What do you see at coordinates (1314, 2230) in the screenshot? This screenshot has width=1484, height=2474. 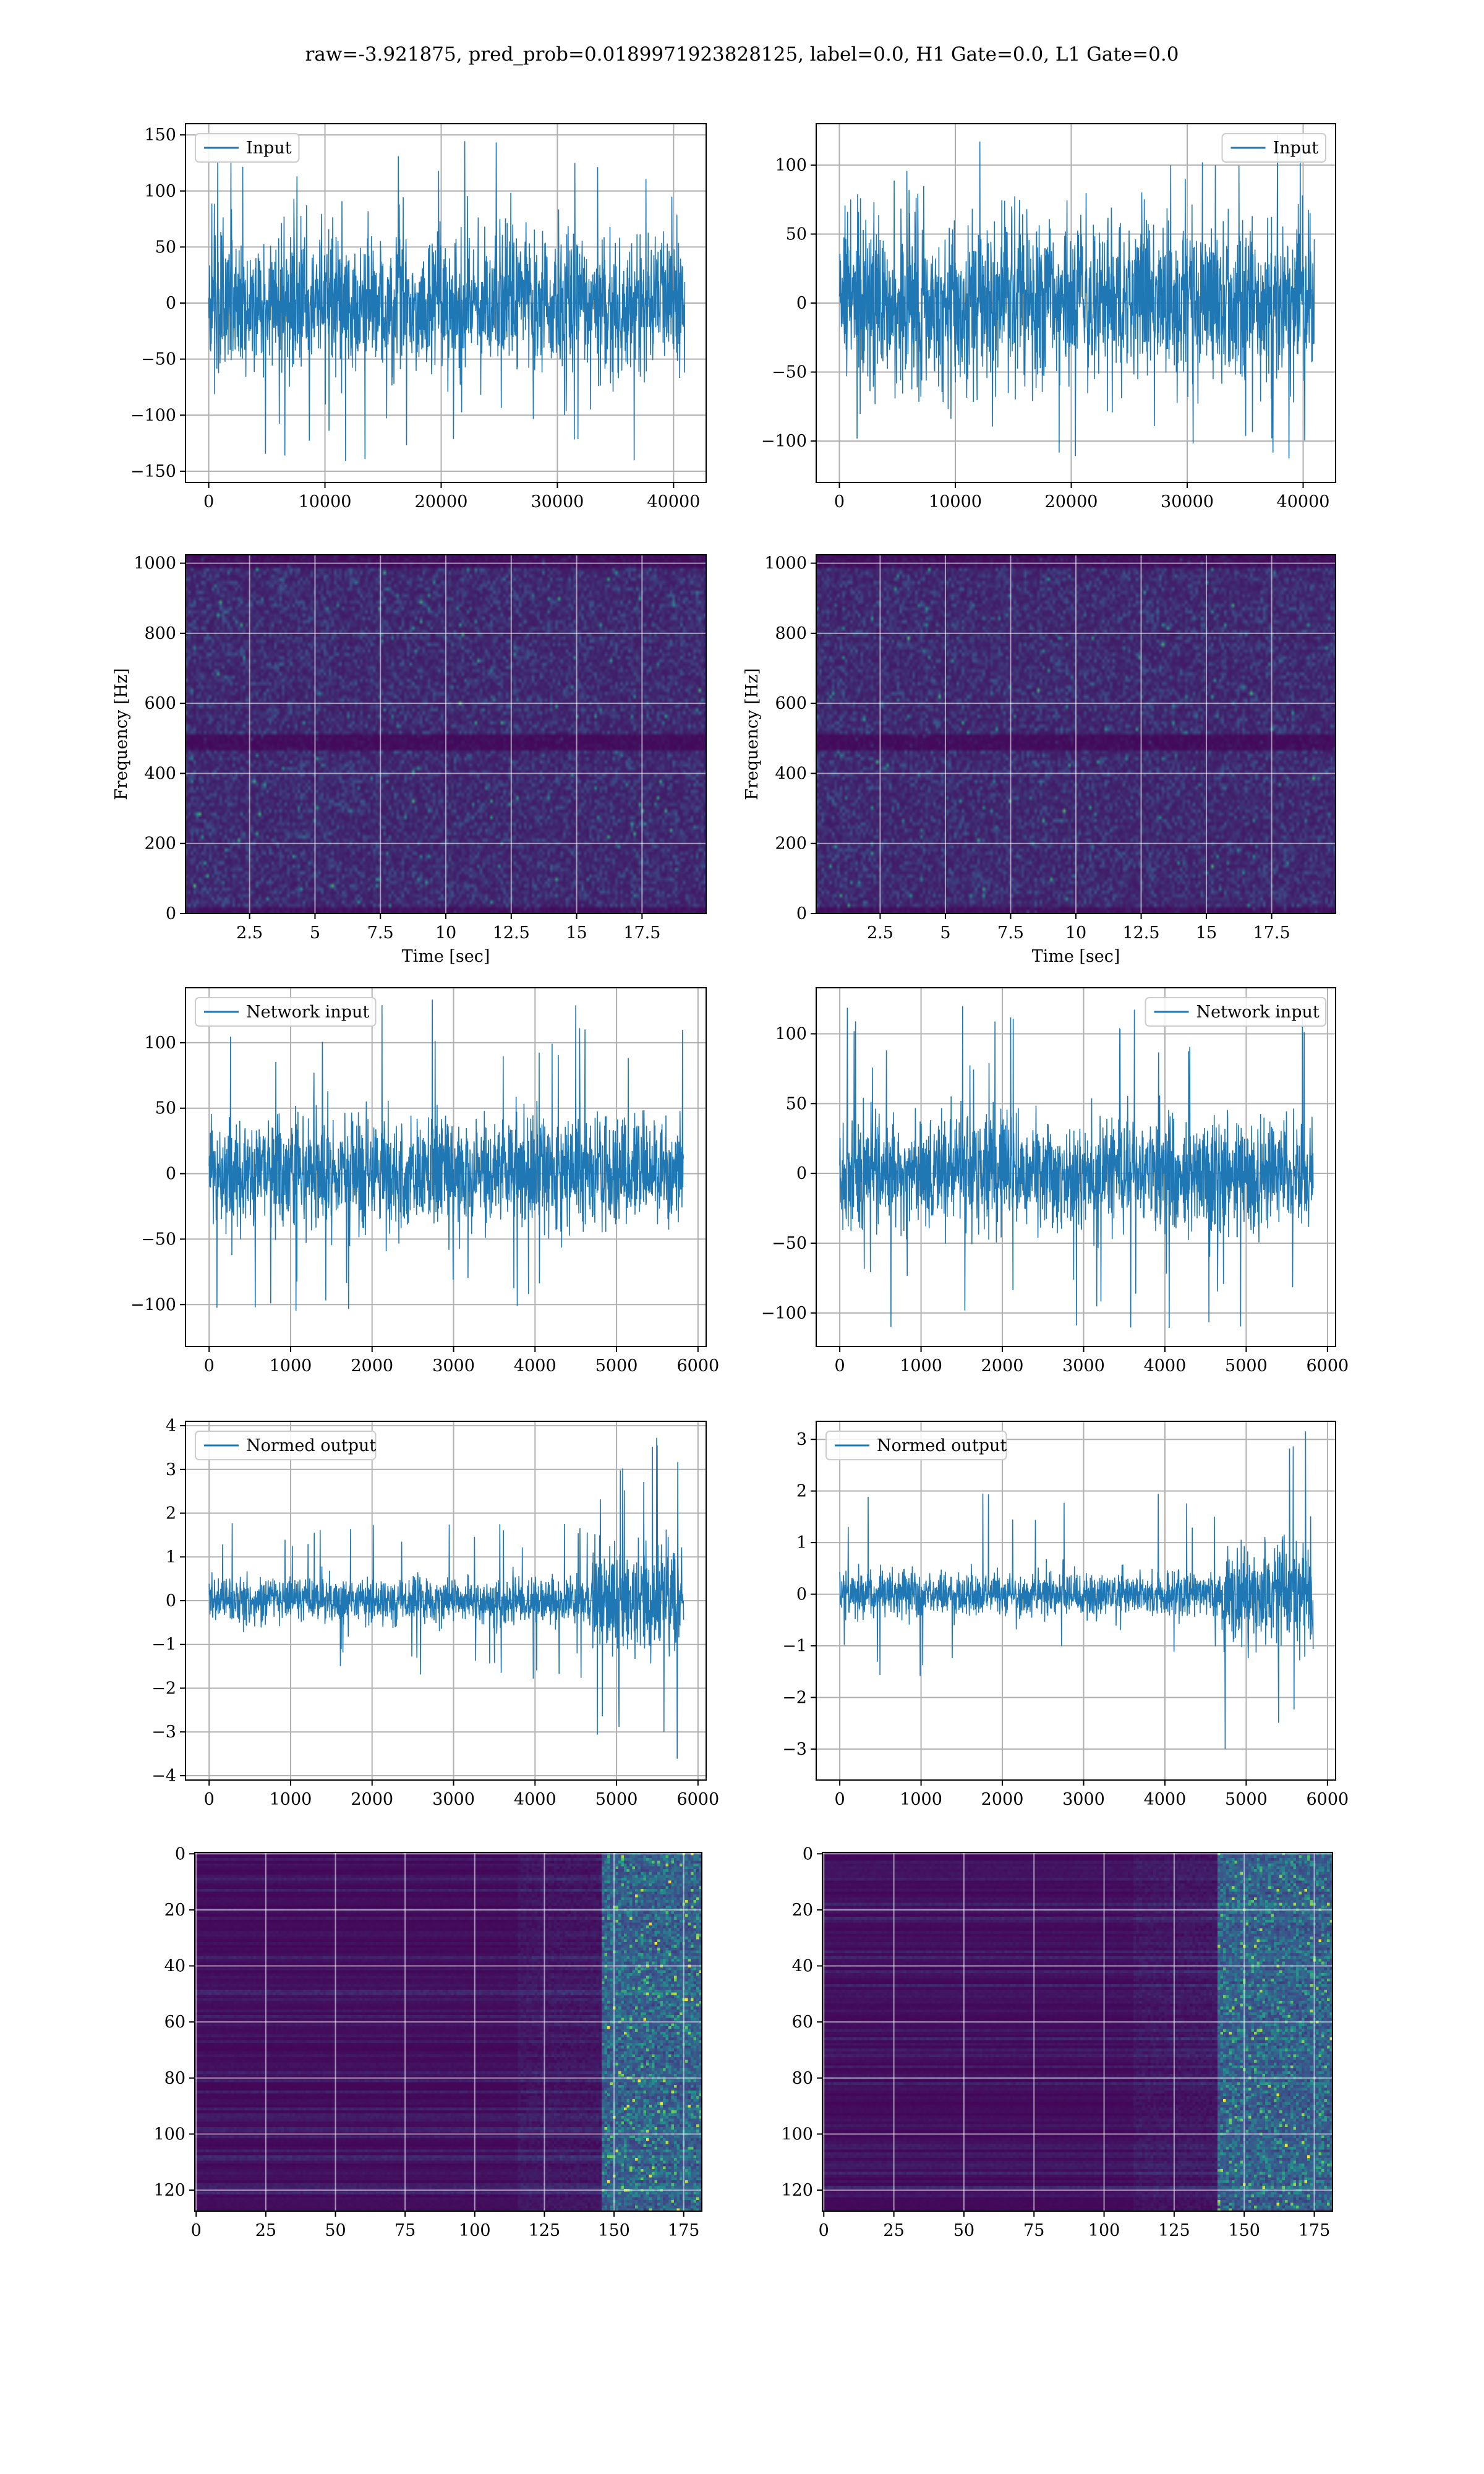 I see `x-tick-label: 175` at bounding box center [1314, 2230].